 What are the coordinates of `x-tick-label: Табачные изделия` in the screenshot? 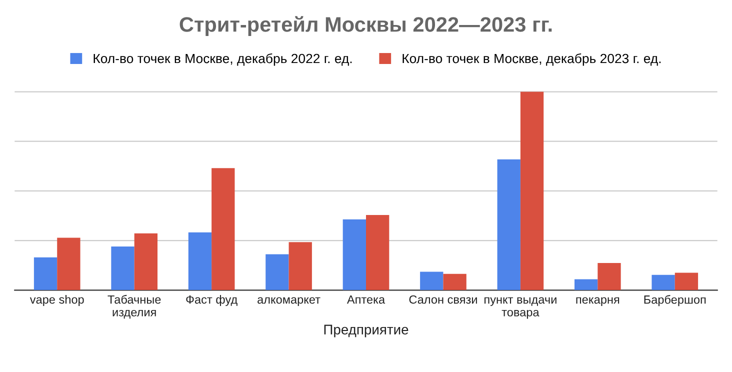 It's located at (134, 306).